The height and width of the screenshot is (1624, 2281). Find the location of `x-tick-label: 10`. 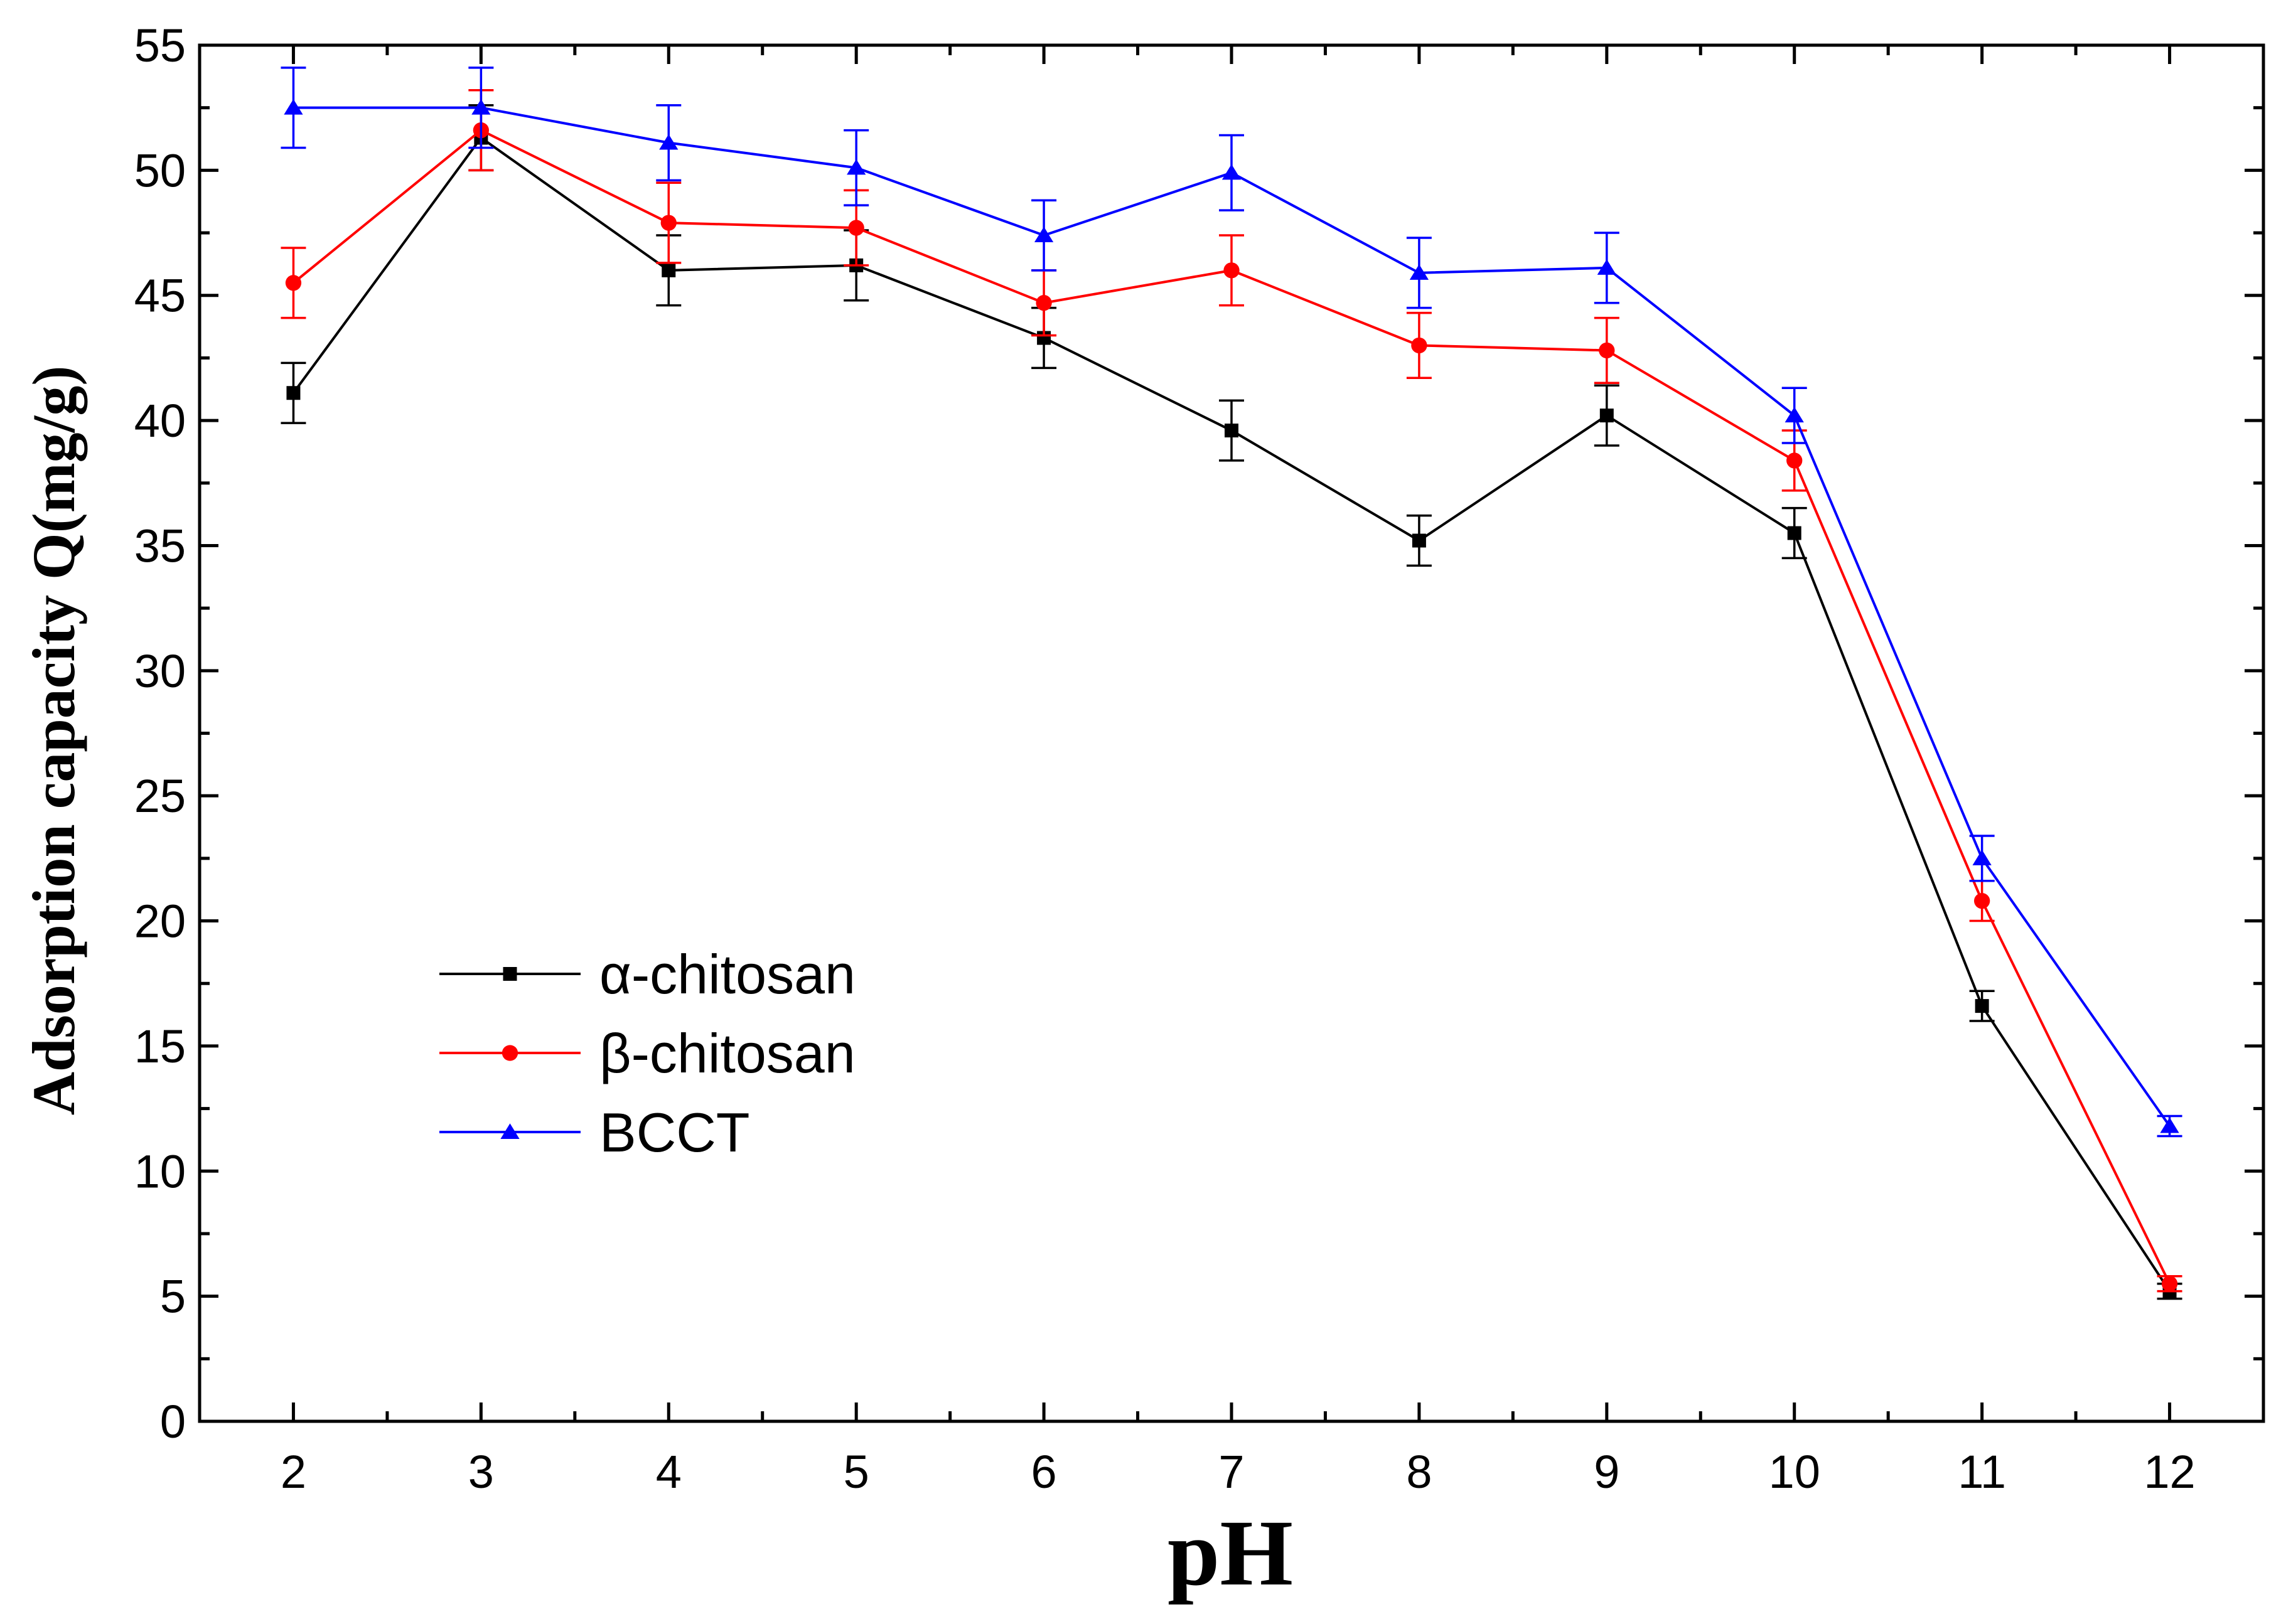

x-tick-label: 10 is located at coordinates (1794, 1472).